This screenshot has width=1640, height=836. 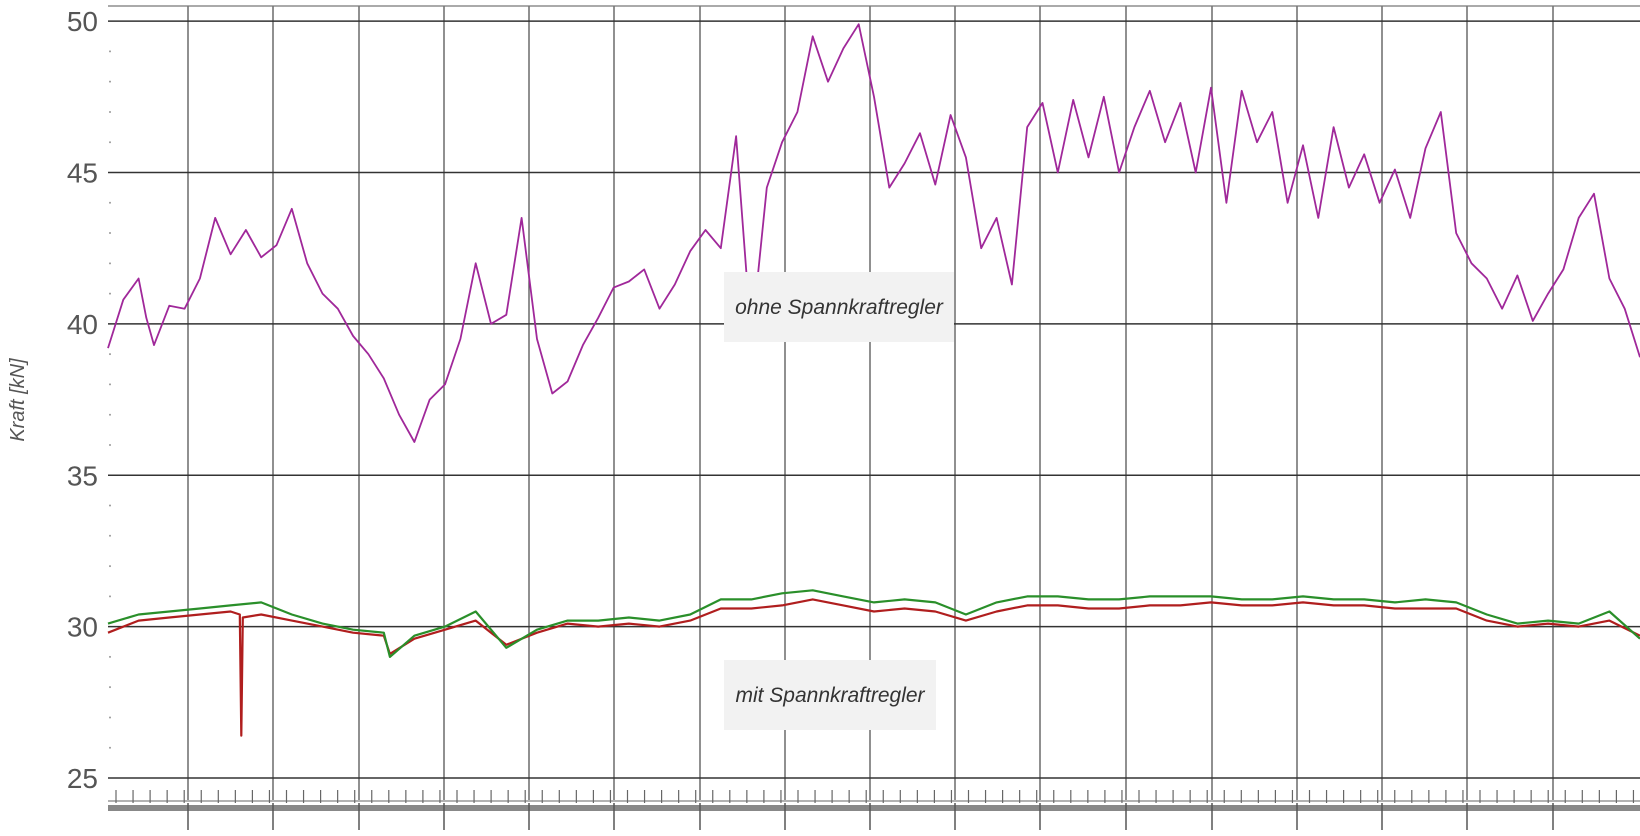 What do you see at coordinates (82, 173) in the screenshot?
I see `y-tick-label: 45` at bounding box center [82, 173].